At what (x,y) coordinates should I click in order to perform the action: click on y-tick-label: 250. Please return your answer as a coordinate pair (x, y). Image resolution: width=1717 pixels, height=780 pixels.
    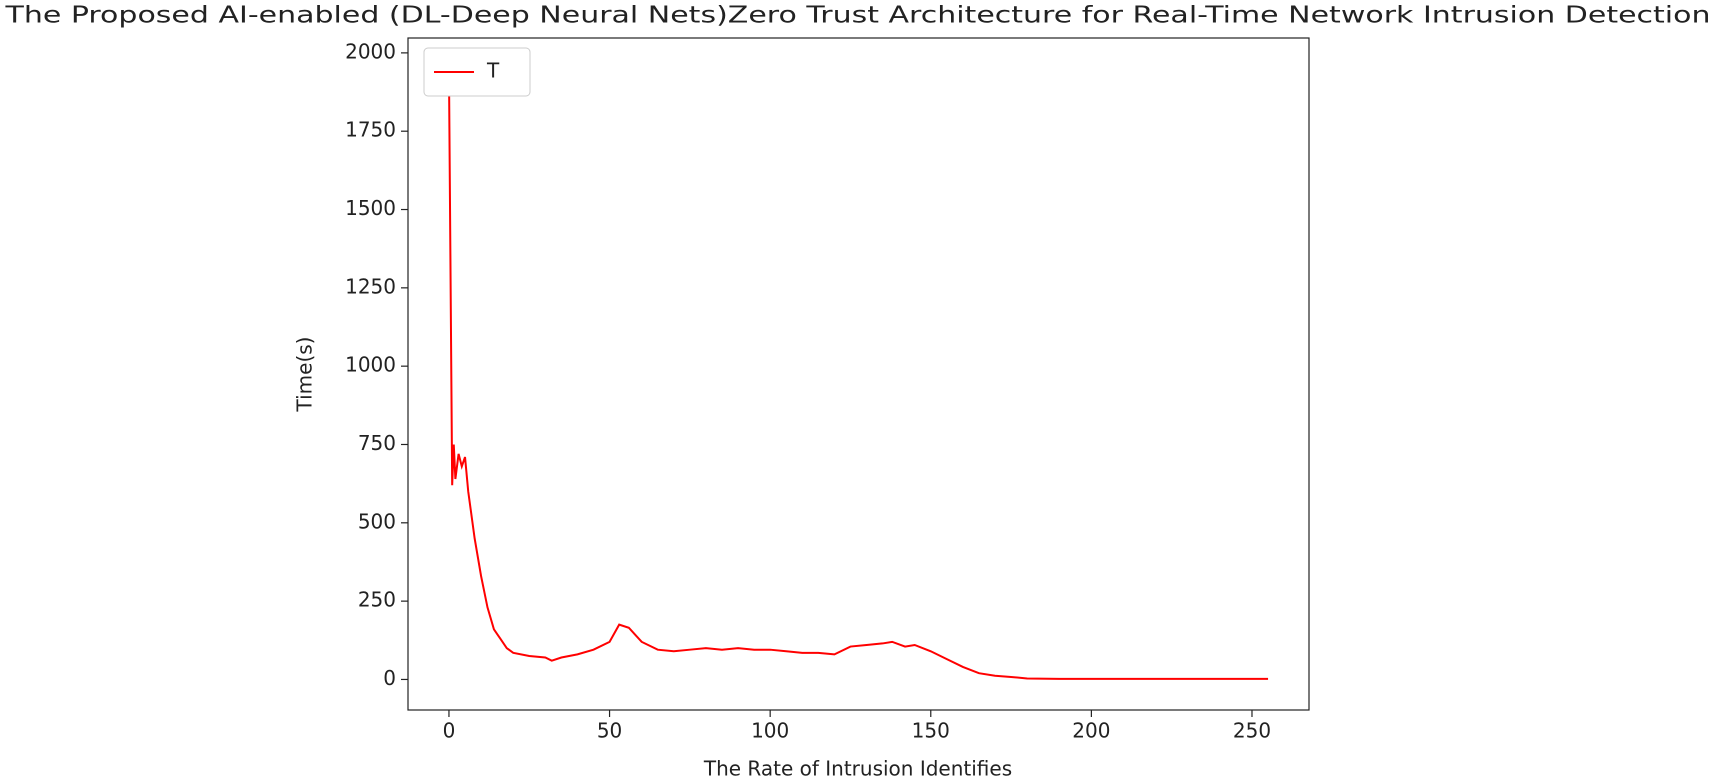
    Looking at the image, I should click on (377, 600).